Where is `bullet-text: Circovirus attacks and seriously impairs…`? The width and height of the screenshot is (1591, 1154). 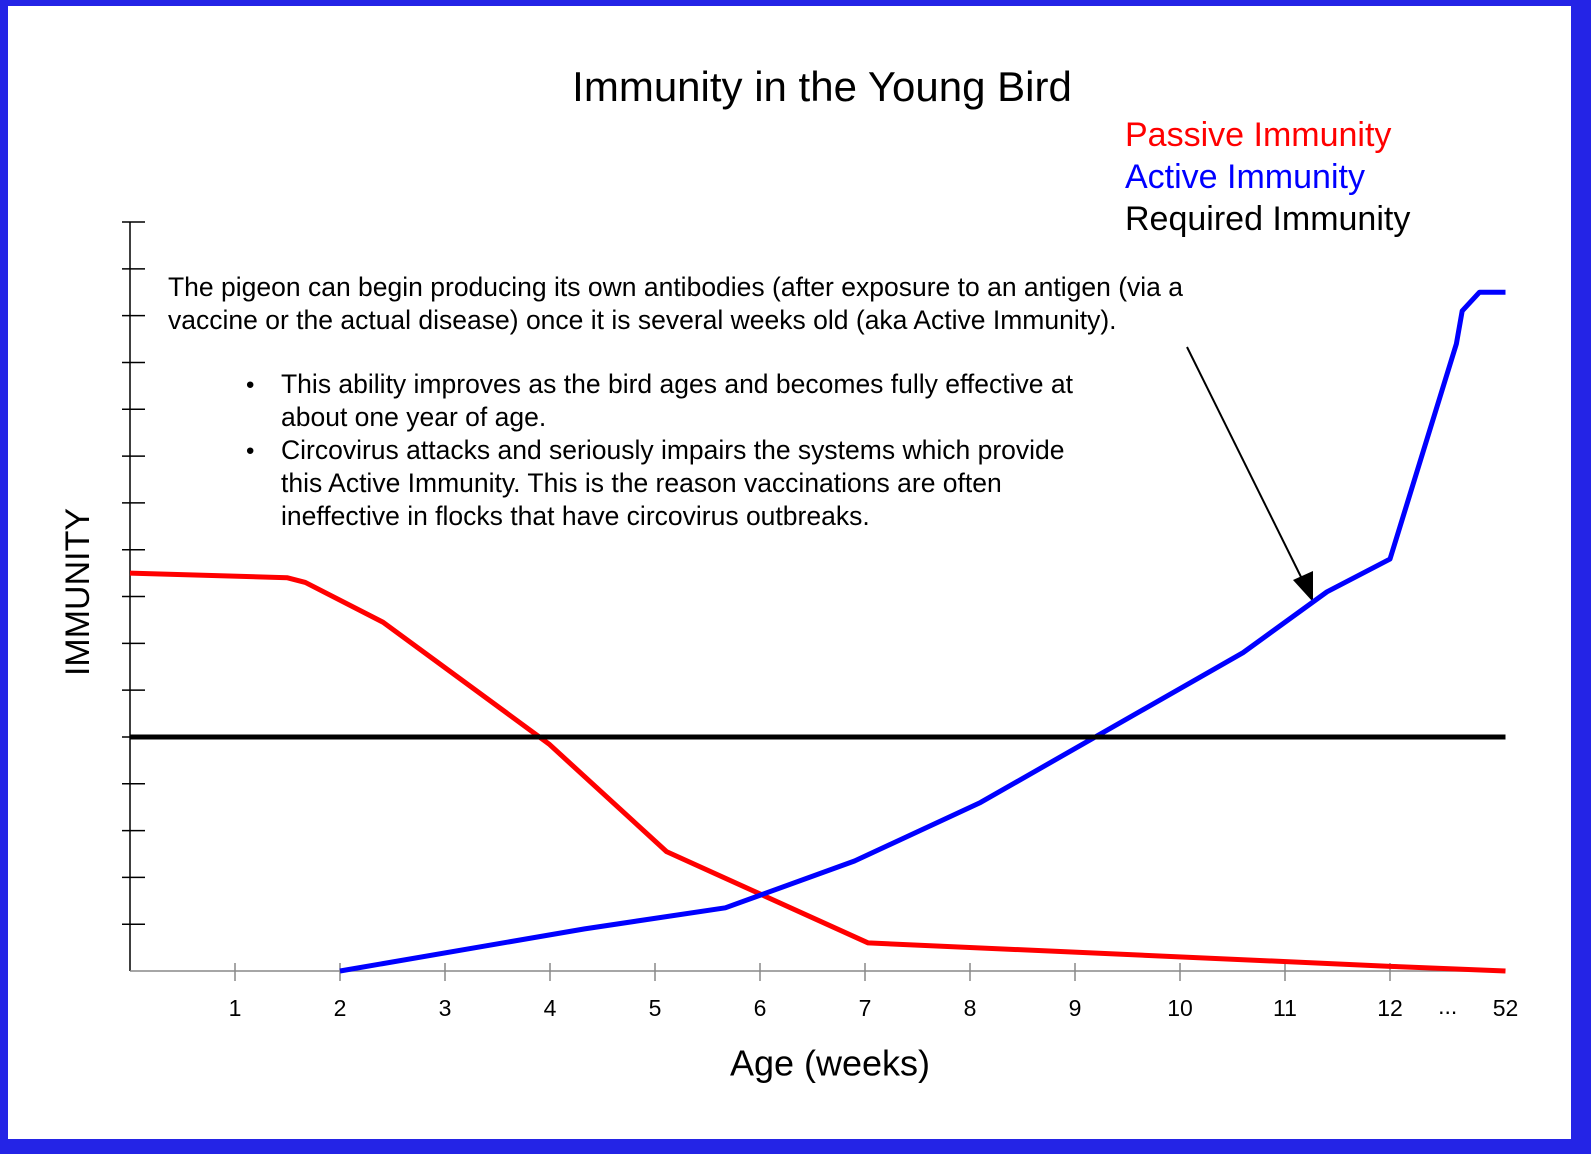 bullet-text: Circovirus attacks and seriously impairs… is located at coordinates (673, 450).